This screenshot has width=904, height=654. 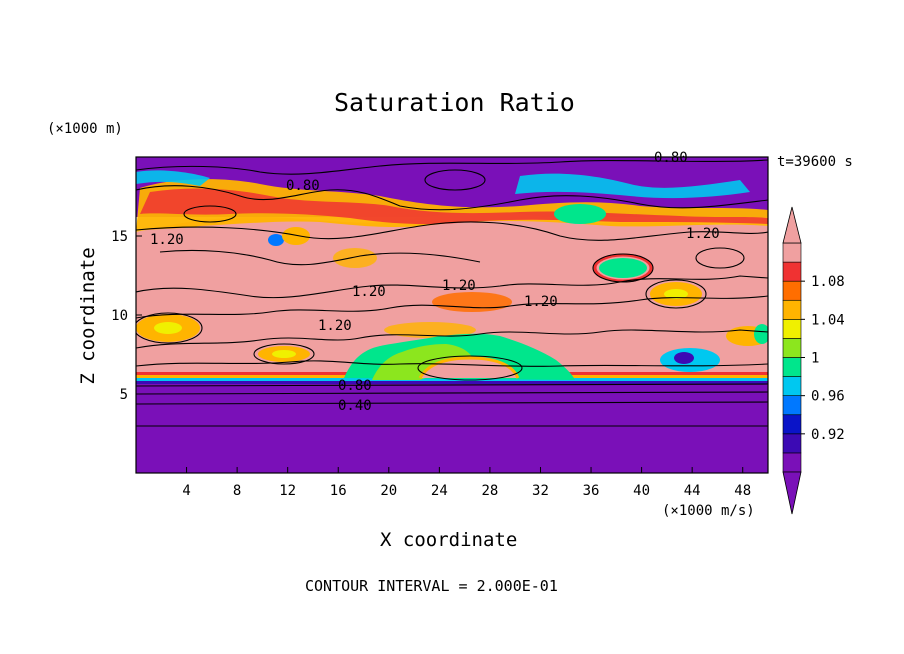 I want to click on x-tick-label: 28, so click(x=489, y=491).